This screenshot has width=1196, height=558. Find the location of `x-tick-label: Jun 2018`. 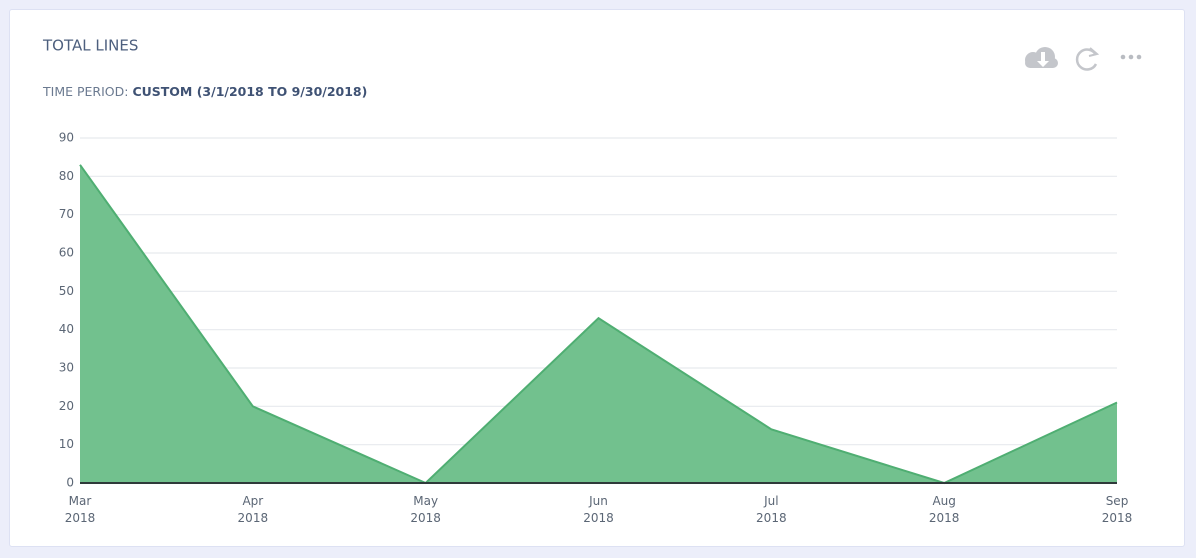

x-tick-label: Jun 2018 is located at coordinates (598, 509).